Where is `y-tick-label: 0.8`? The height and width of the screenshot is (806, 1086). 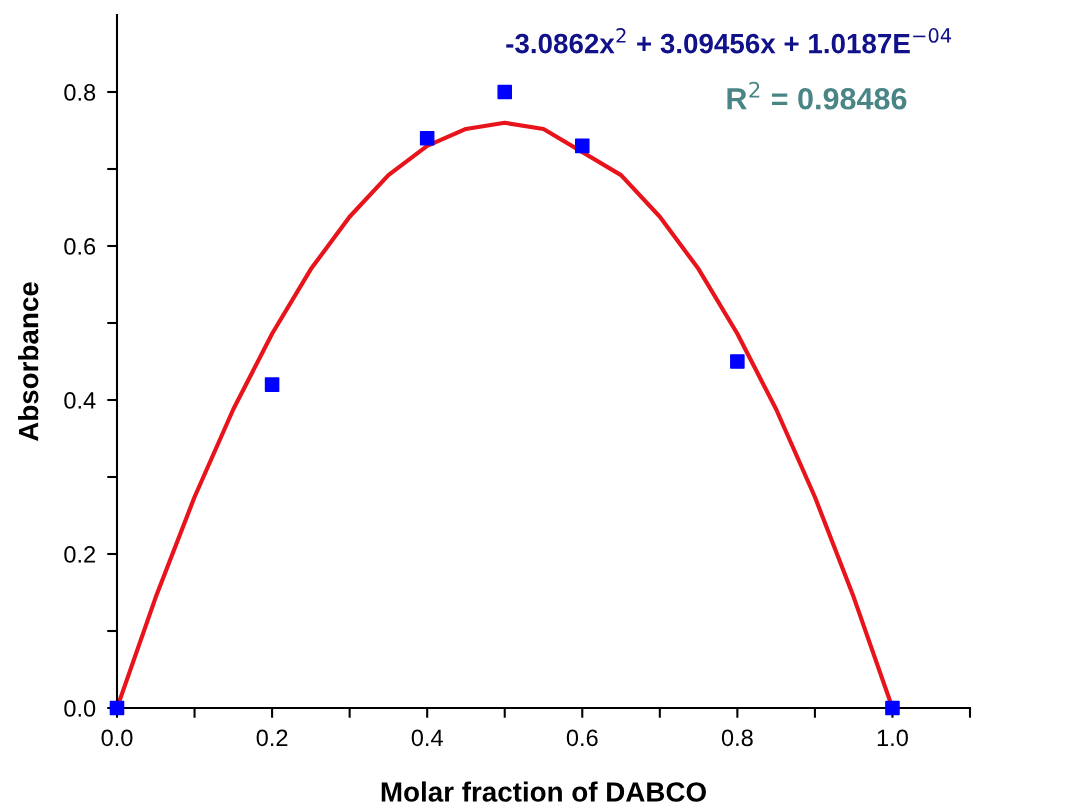 y-tick-label: 0.8 is located at coordinates (80, 92).